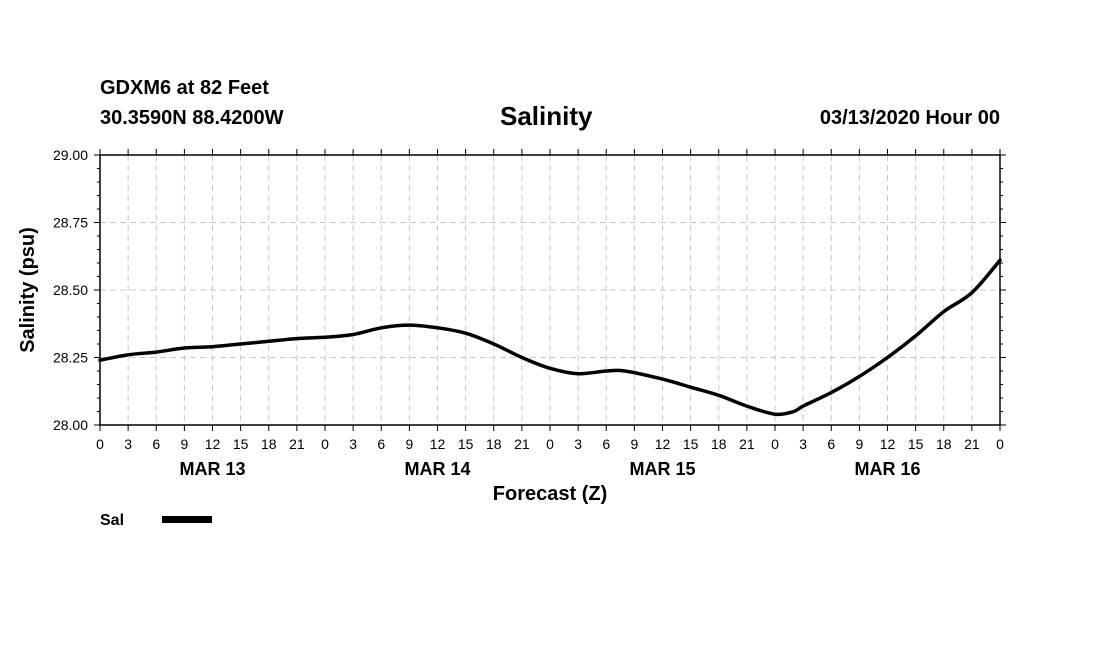 This screenshot has width=1100, height=650. Describe the element at coordinates (909, 118) in the screenshot. I see `forecast-timestamp: 03/13/2020 Hour 00` at that location.